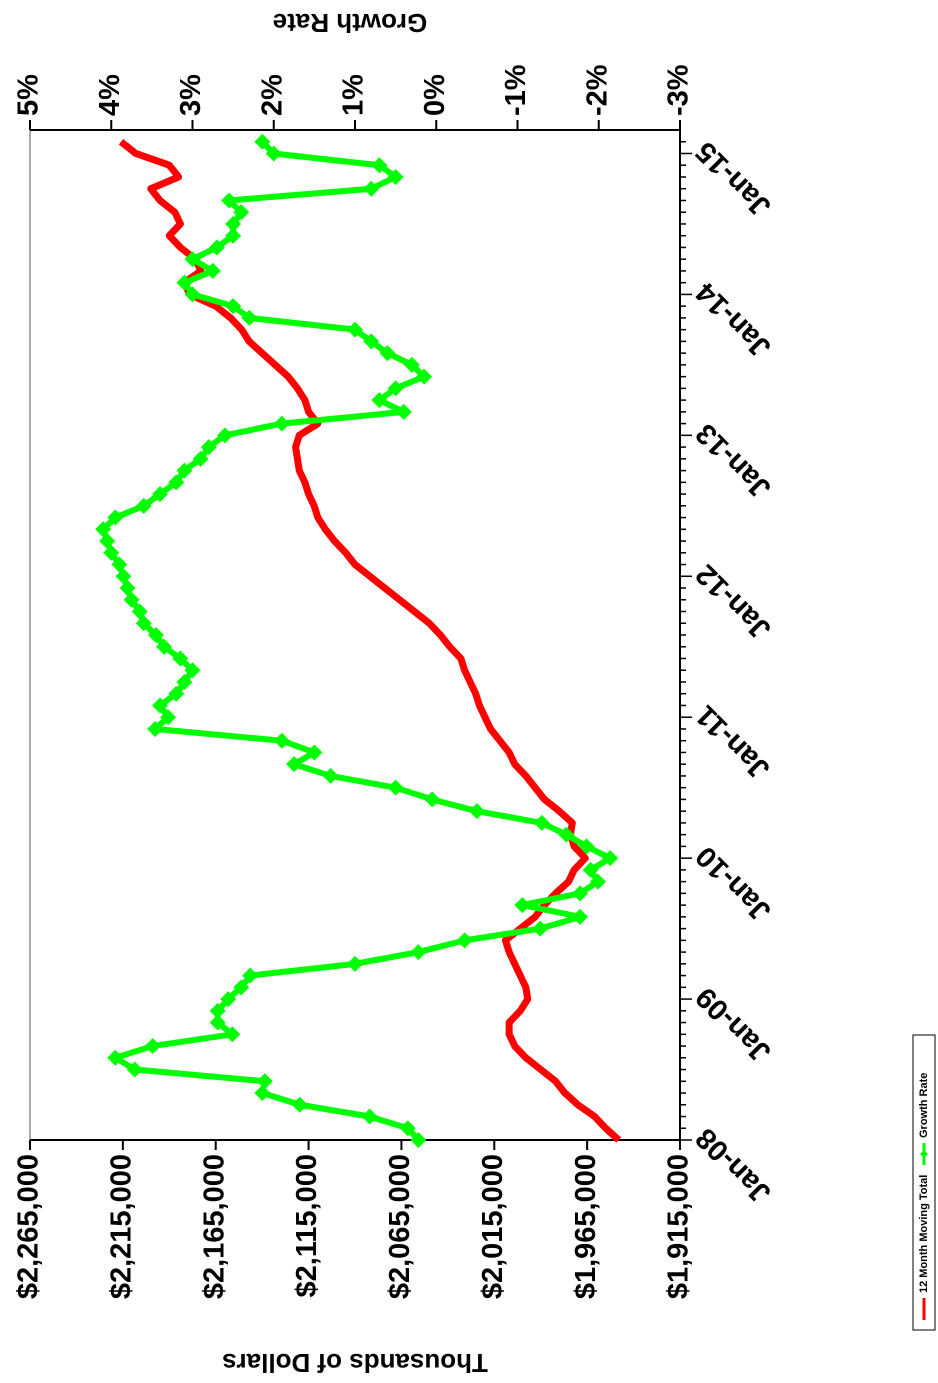 The image size is (938, 1383). What do you see at coordinates (493, 1226) in the screenshot?
I see `y-tick-label: $2,015,000` at bounding box center [493, 1226].